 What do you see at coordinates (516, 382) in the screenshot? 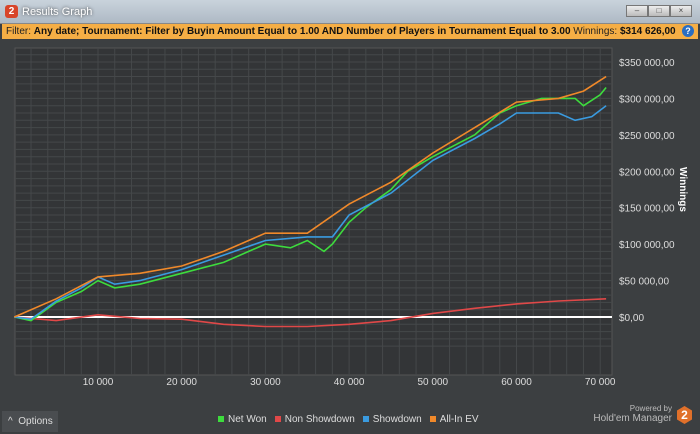
I see `x-tick-label: 60 000` at bounding box center [516, 382].